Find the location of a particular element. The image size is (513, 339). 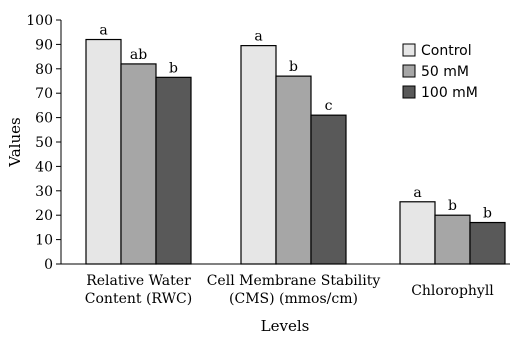

y-tick-label: 30 is located at coordinates (44, 192).